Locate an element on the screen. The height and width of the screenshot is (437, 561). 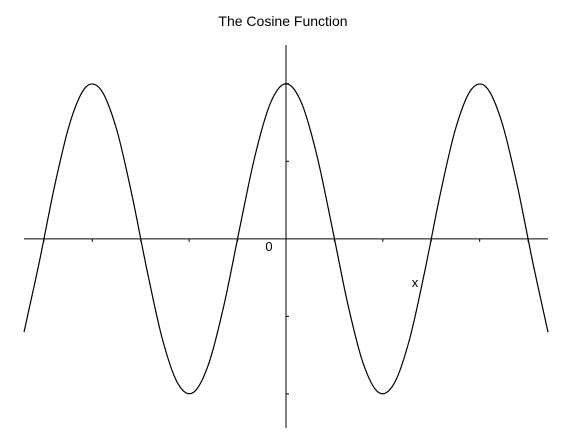
origin-label: 0 is located at coordinates (268, 246).